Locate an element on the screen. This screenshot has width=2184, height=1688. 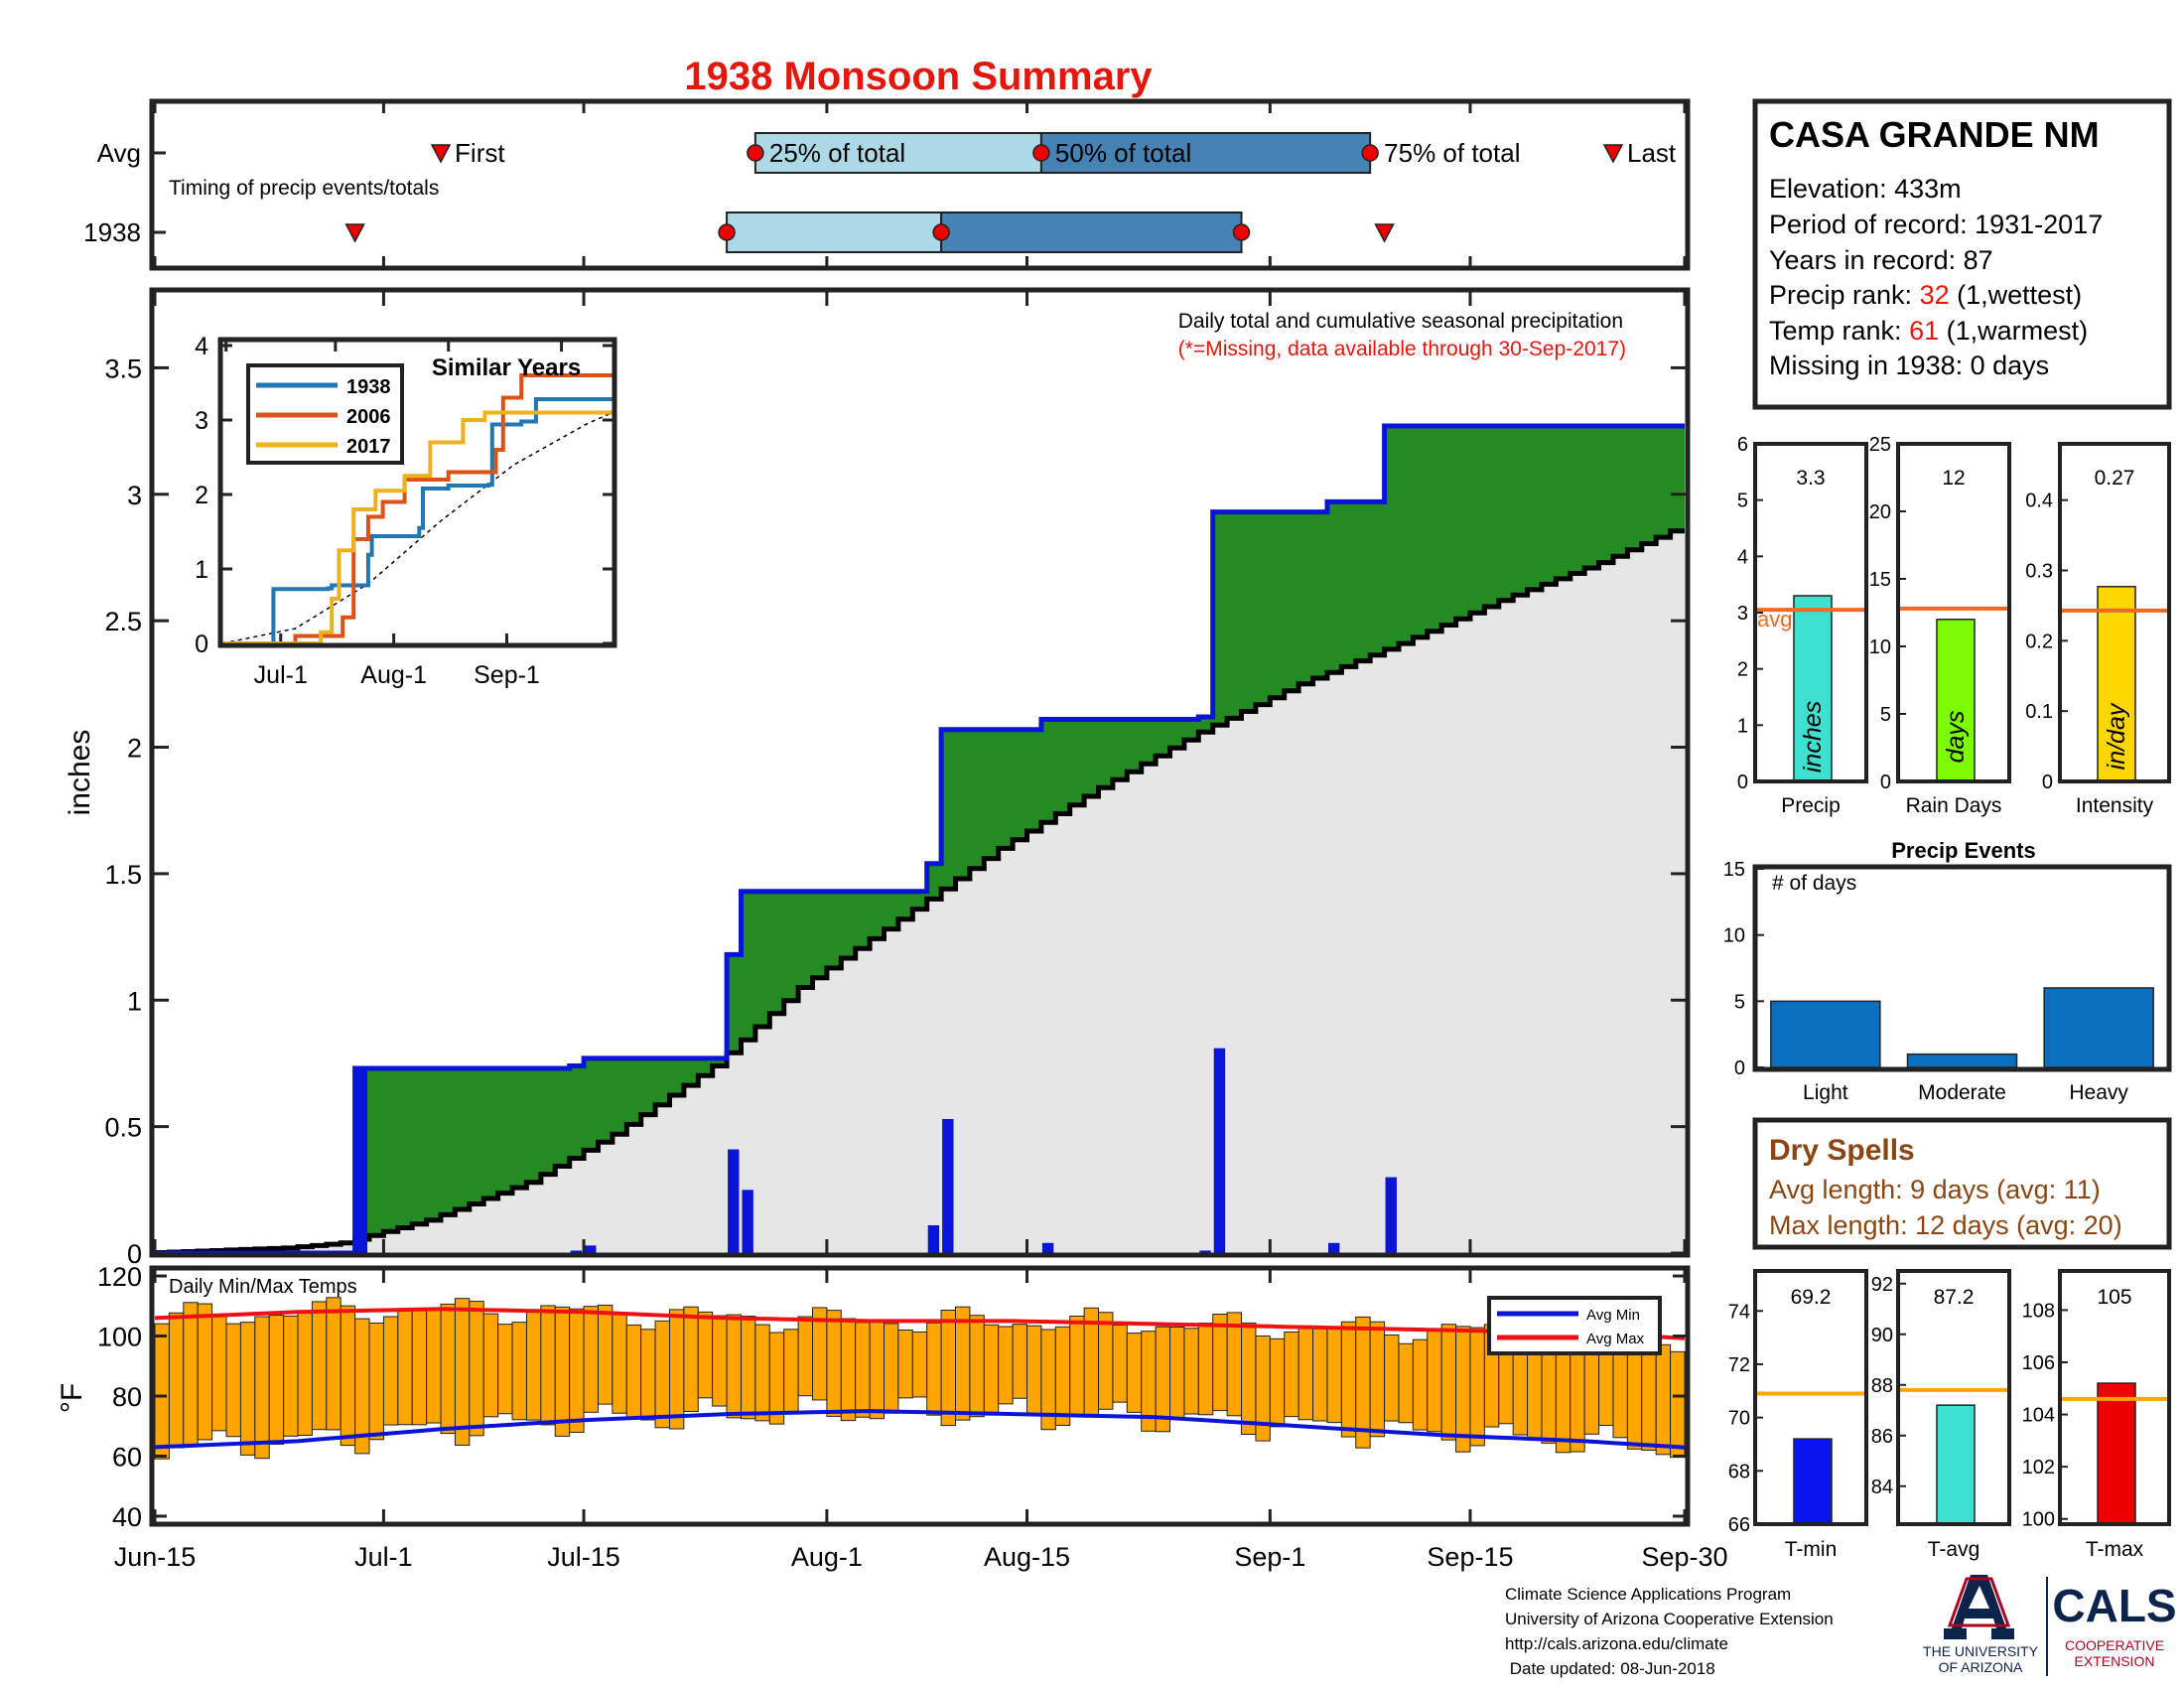
inset-avg-line is located at coordinates (417, 527).